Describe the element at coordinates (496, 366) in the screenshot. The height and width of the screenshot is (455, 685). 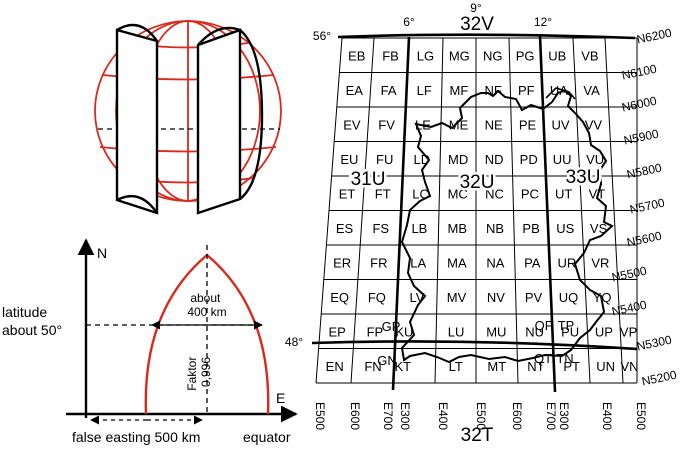
I see `grid-square-label: MT` at that location.